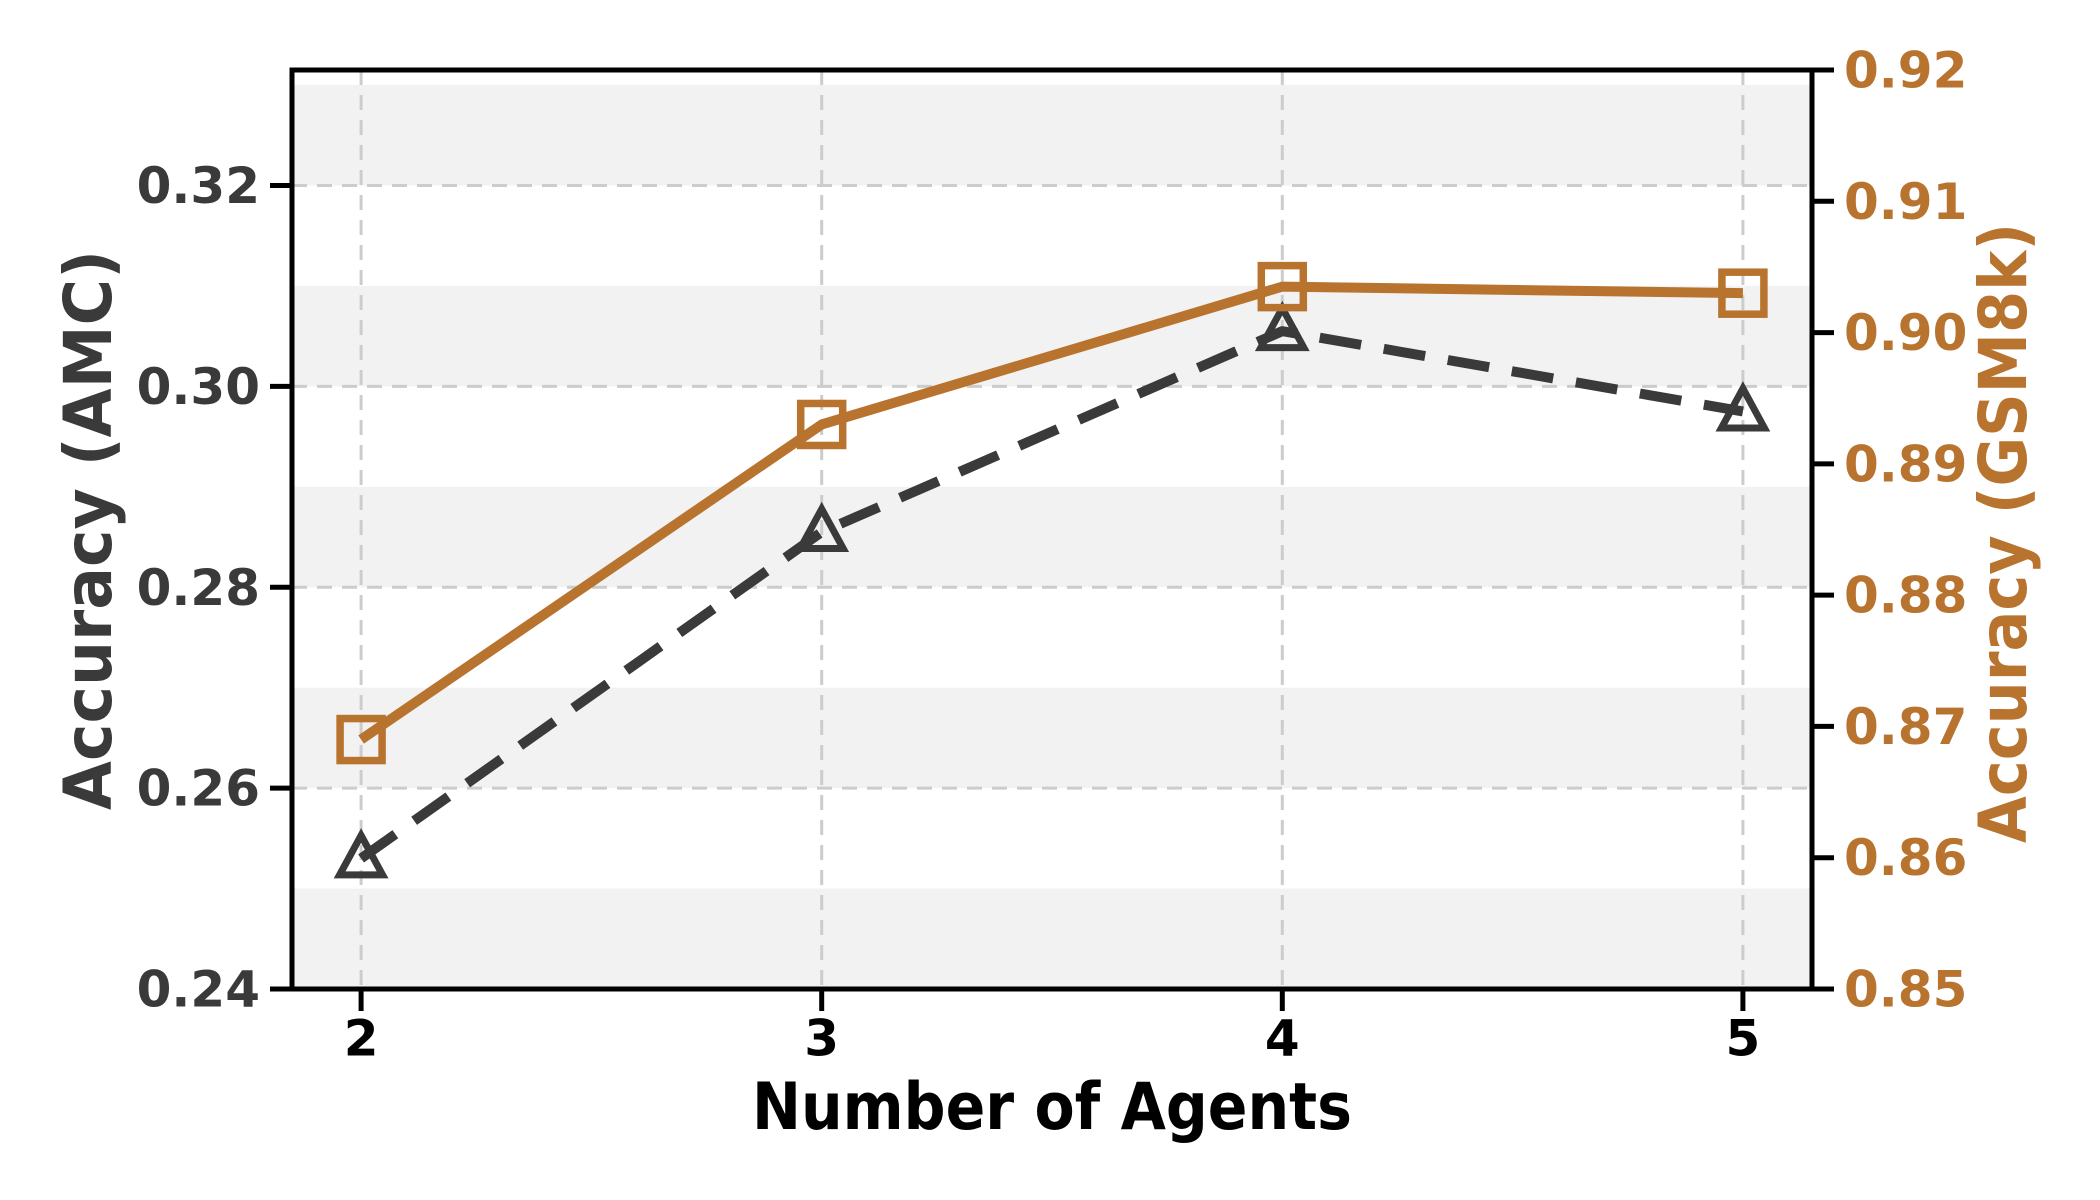  What do you see at coordinates (1905, 990) in the screenshot?
I see `right-axis-tick-label: 0.85` at bounding box center [1905, 990].